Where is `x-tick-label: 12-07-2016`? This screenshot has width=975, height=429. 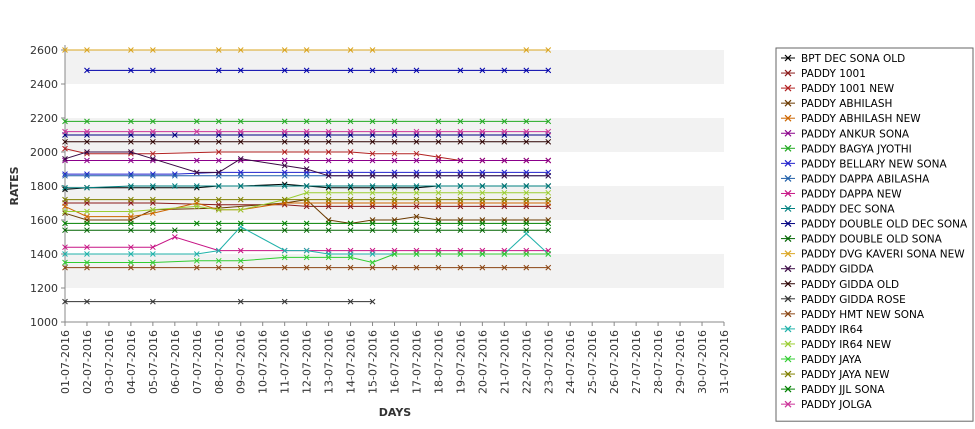 x-tick-label: 12-07-2016 is located at coordinates (307, 362).